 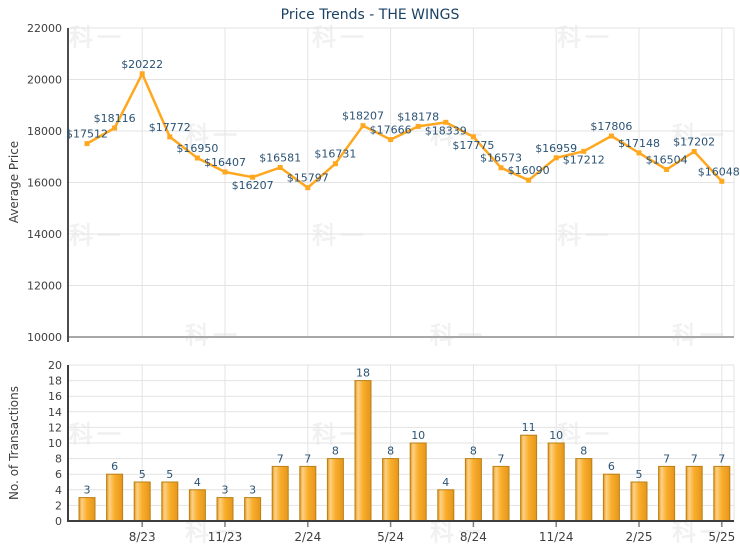 What do you see at coordinates (418, 116) in the screenshot?
I see `price-point-label: $18178` at bounding box center [418, 116].